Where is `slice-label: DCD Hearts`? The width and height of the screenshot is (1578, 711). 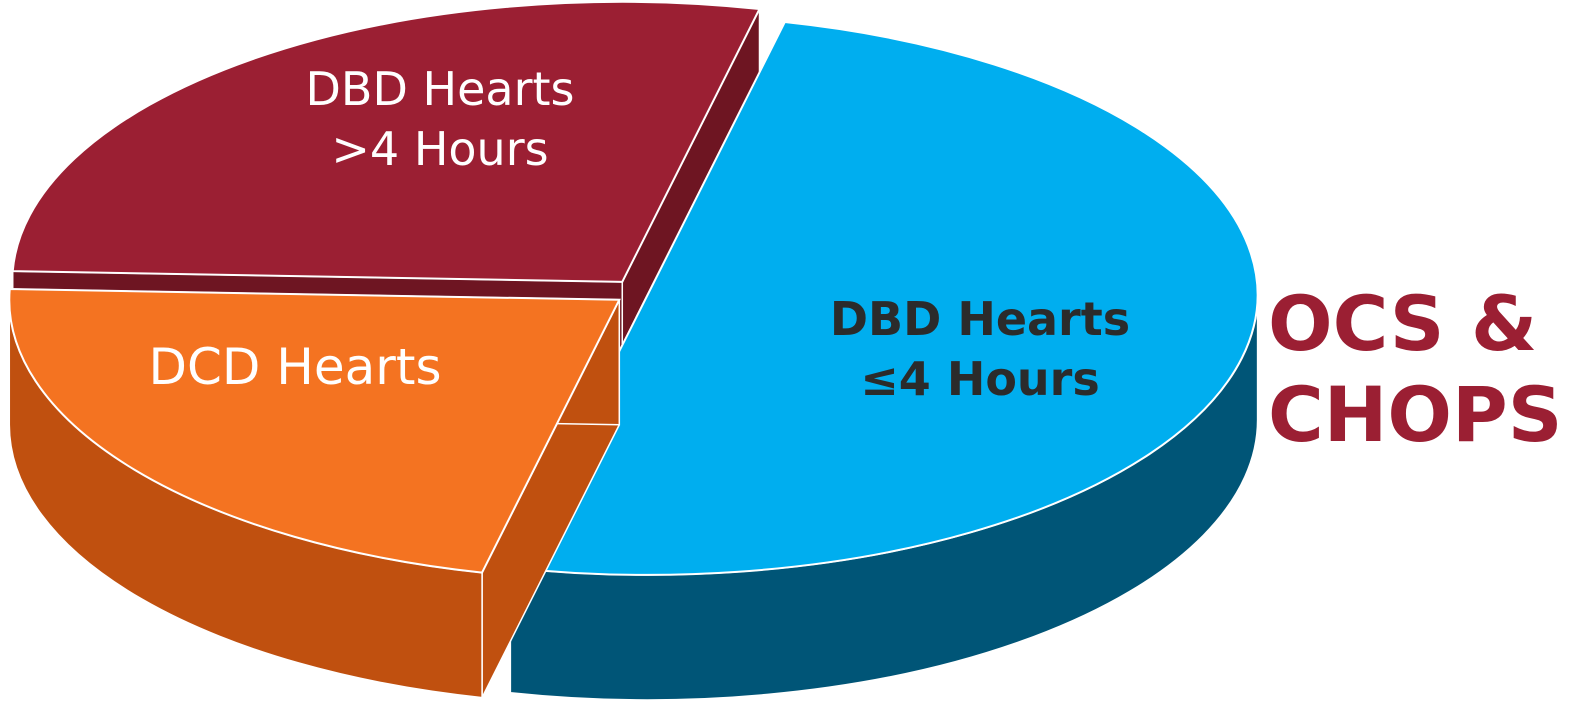 slice-label: DCD Hearts is located at coordinates (295, 367).